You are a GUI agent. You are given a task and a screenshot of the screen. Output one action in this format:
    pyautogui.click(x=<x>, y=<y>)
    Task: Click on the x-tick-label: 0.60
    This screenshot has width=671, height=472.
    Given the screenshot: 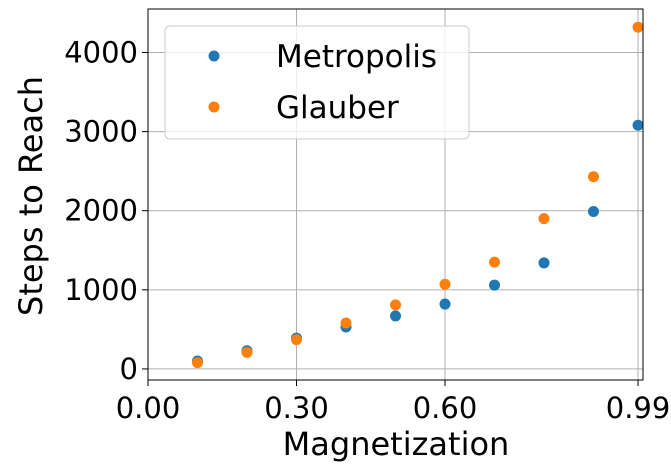 What is the action you would take?
    pyautogui.click(x=445, y=408)
    